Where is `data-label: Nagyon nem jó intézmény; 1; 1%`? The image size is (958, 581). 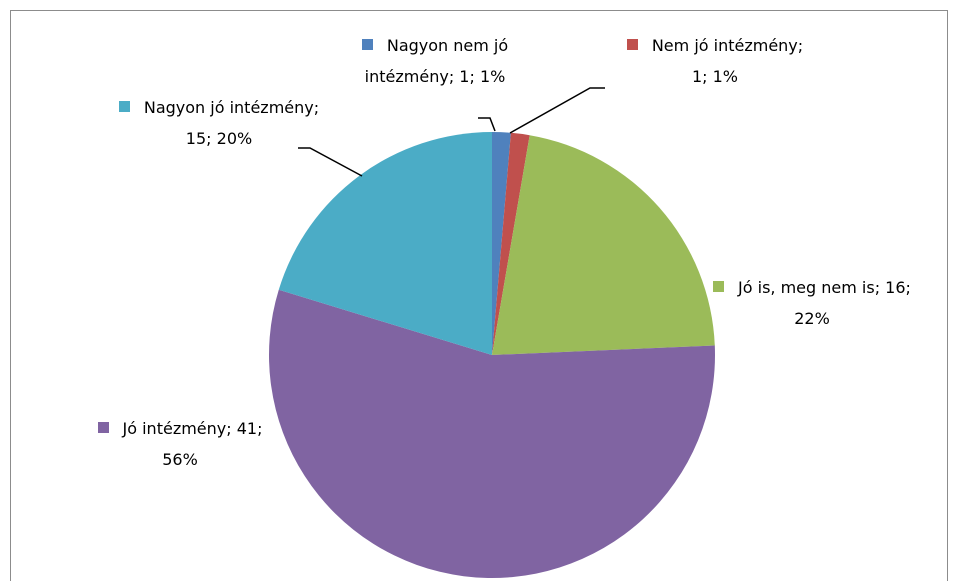 data-label: Nagyon nem jó intézmény; 1; 1% is located at coordinates (435, 61).